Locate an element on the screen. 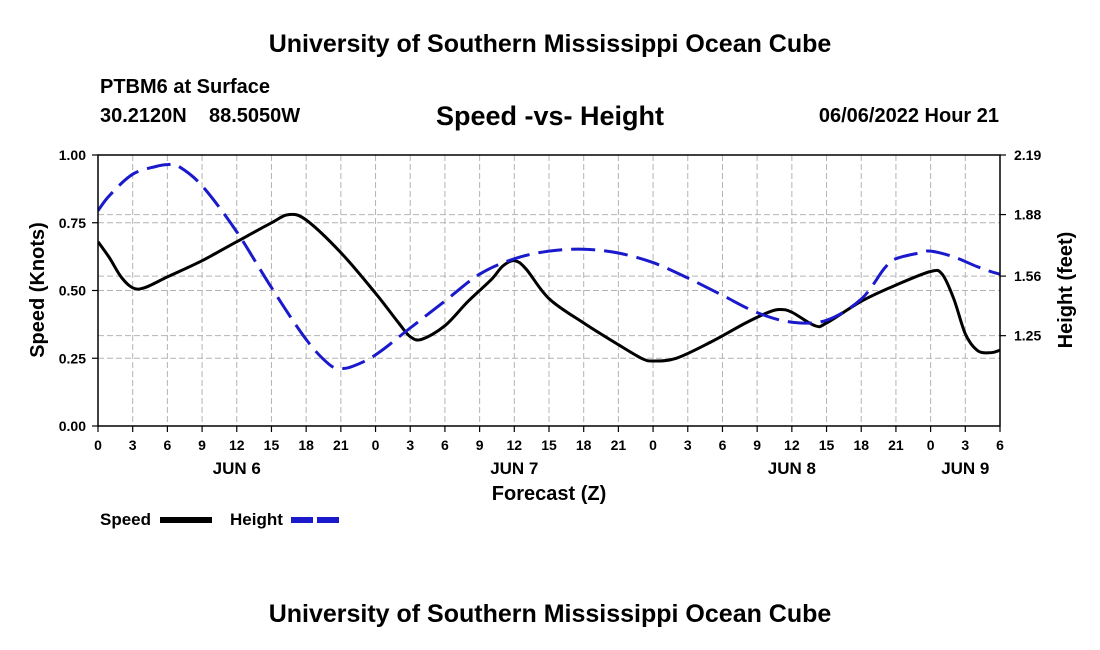  y-tick-label: 0.00 is located at coordinates (72, 426).